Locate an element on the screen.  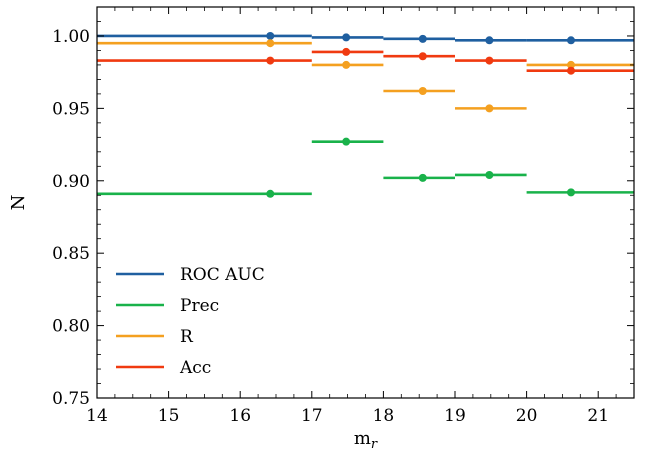
y-tick-label-5: 1.00 is located at coordinates (71, 37).